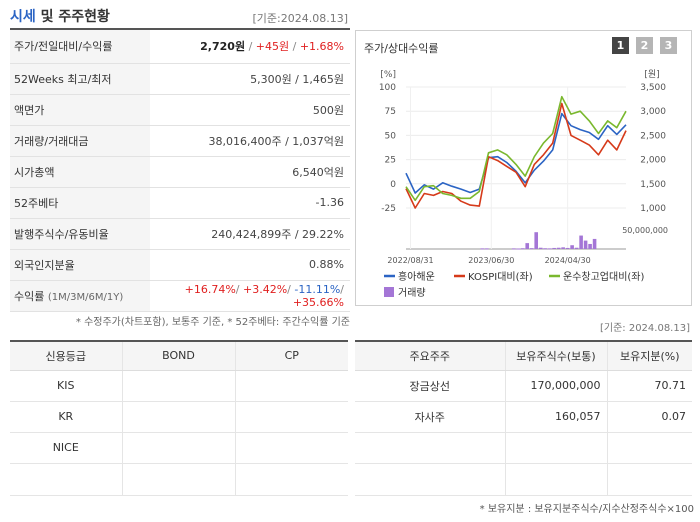  What do you see at coordinates (586, 509) in the screenshot?
I see `shareholder-footnote: * 보유지분 : 보유지분주식수/지수산정주식수×100` at bounding box center [586, 509].